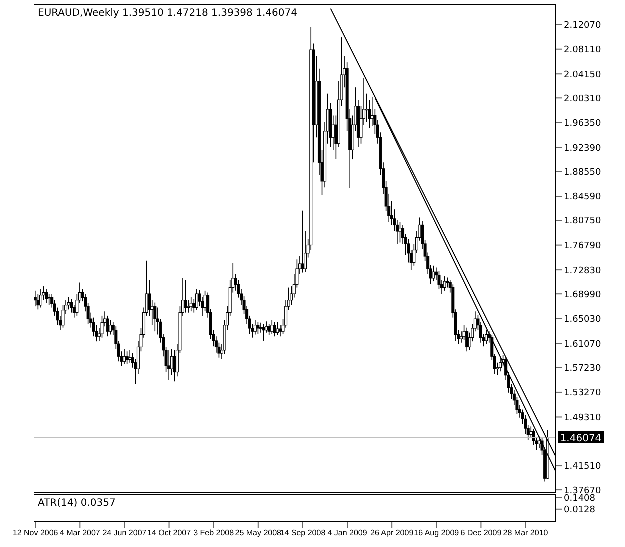  What do you see at coordinates (258, 533) in the screenshot?
I see `x-tick-label: 25 May 2008` at bounding box center [258, 533].